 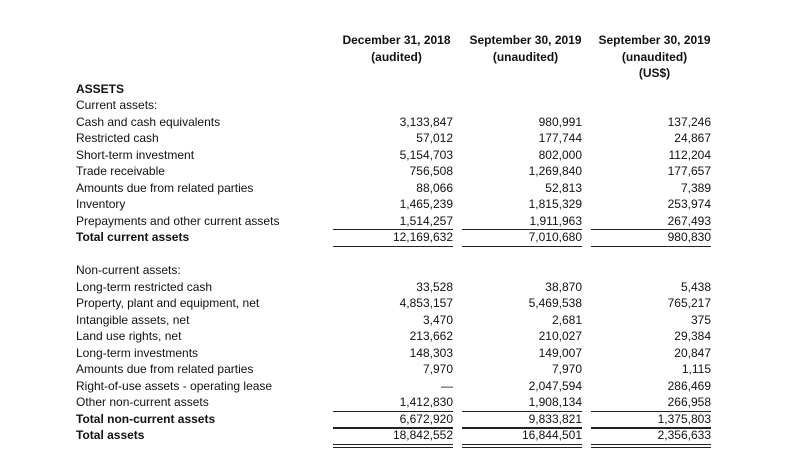 What do you see at coordinates (434, 187) in the screenshot?
I see `cell-value: 88,066` at bounding box center [434, 187].